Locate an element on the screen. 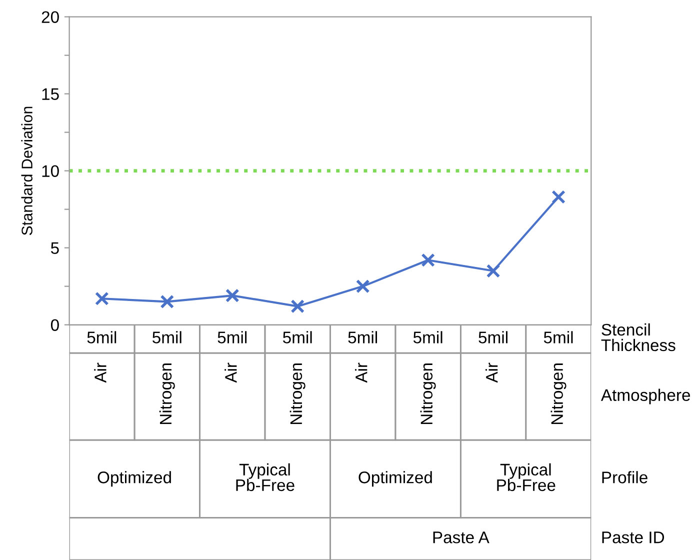 The height and width of the screenshot is (560, 693). y-tick-label: 15 is located at coordinates (50, 94).